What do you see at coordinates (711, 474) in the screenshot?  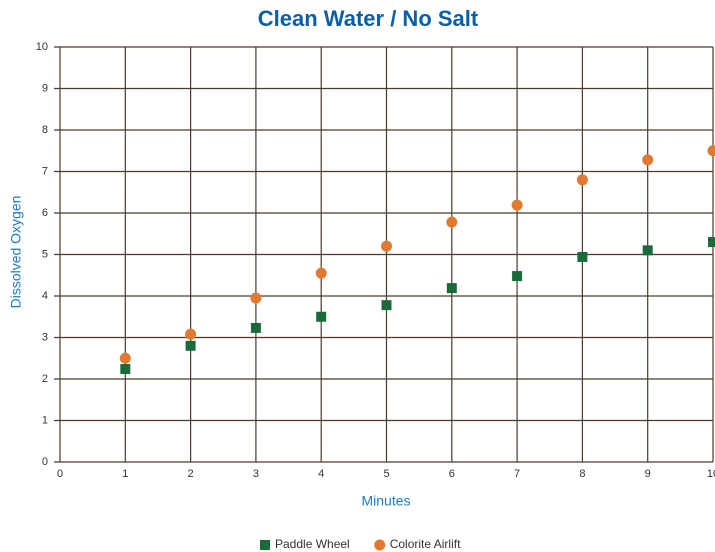 I see `x-tick-label: 10` at bounding box center [711, 474].